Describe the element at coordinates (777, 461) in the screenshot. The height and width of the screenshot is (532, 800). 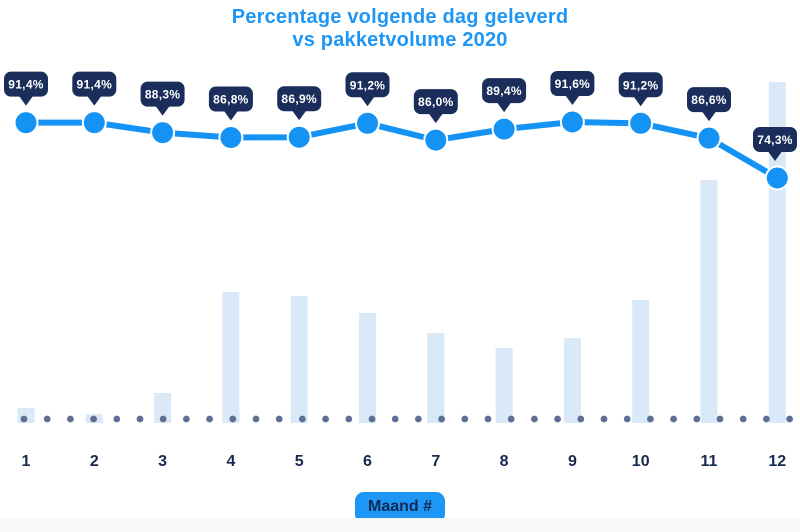
I see `x-axis-label: 12` at that location.